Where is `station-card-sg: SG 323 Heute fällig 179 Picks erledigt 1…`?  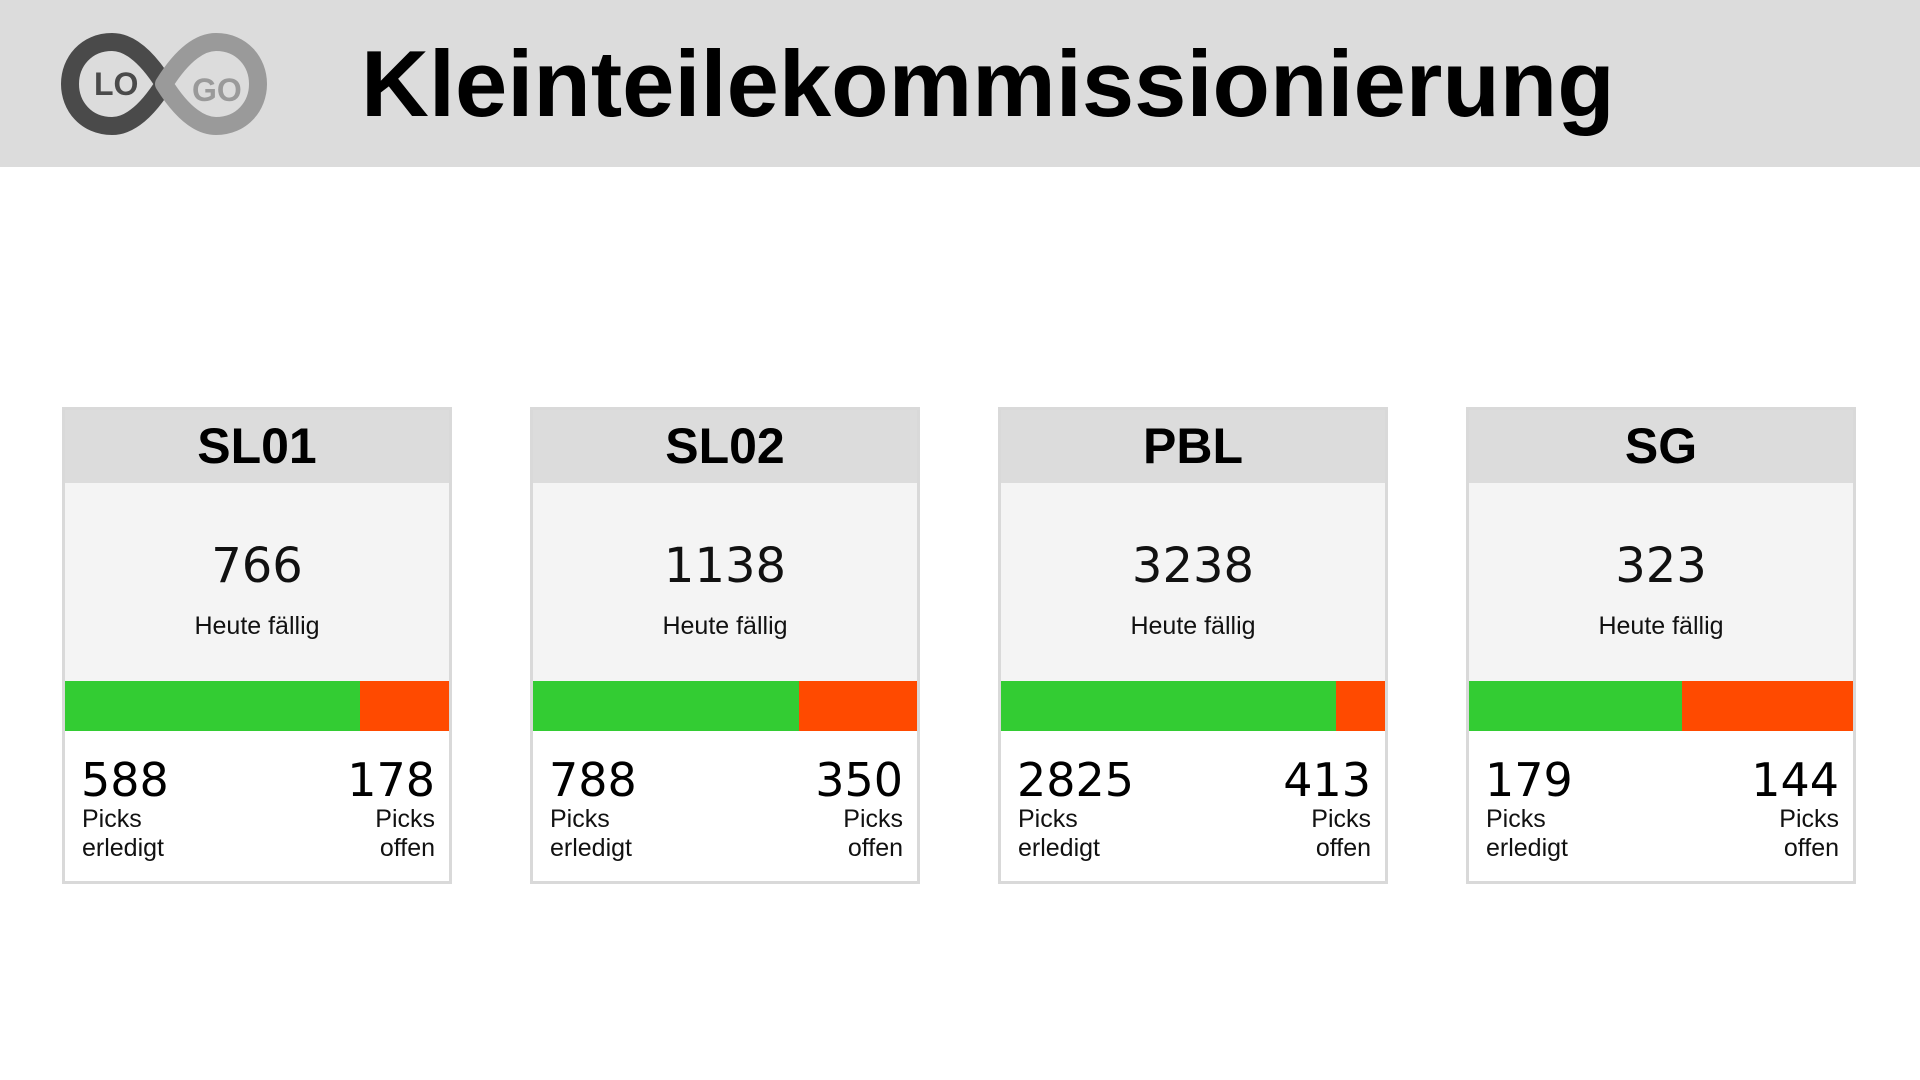 station-card-sg: SG 323 Heute fällig 179 Picks erledigt 1… is located at coordinates (1661, 645).